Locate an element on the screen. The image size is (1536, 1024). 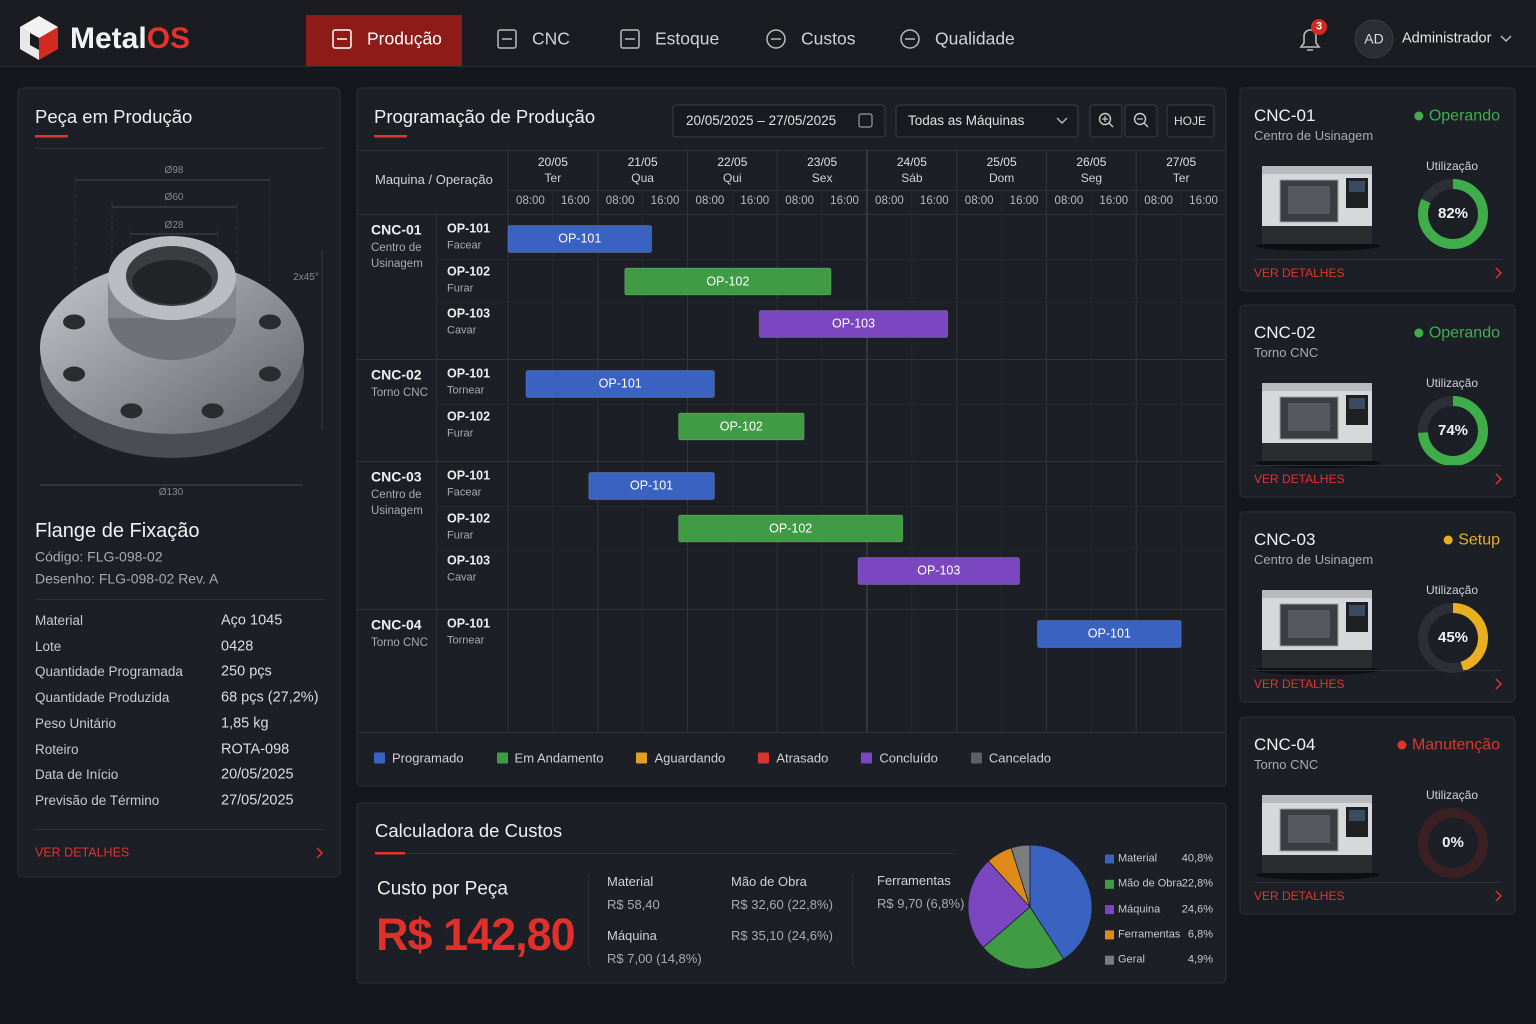
machine-filter-box is located at coordinates (987, 121).